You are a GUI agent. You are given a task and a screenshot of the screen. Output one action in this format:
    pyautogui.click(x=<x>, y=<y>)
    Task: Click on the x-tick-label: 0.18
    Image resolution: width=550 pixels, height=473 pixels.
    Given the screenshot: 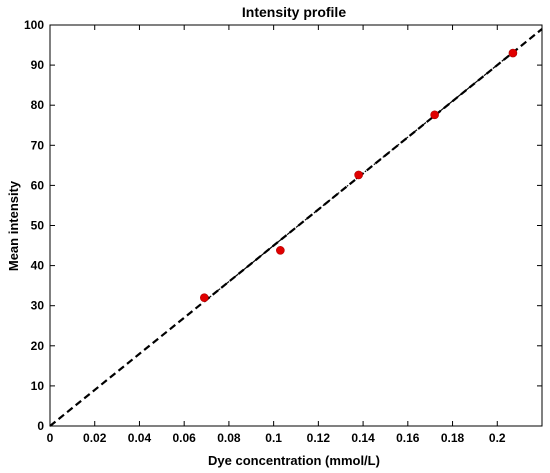 What is the action you would take?
    pyautogui.click(x=453, y=438)
    